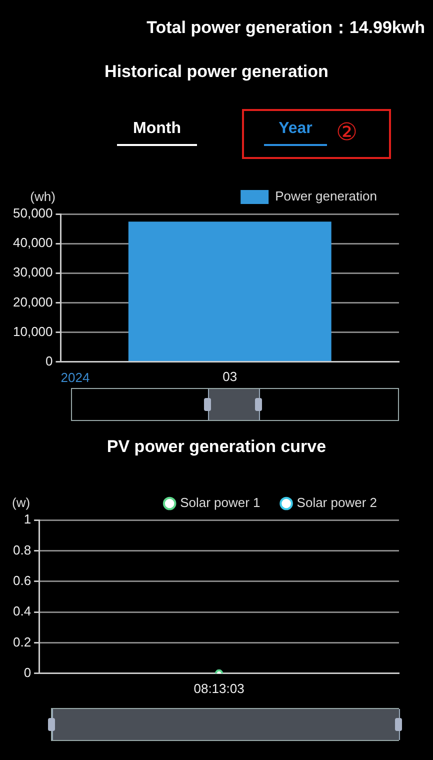 The width and height of the screenshot is (433, 760). What do you see at coordinates (32, 272) in the screenshot?
I see `y-tick-label: 30,000` at bounding box center [32, 272].